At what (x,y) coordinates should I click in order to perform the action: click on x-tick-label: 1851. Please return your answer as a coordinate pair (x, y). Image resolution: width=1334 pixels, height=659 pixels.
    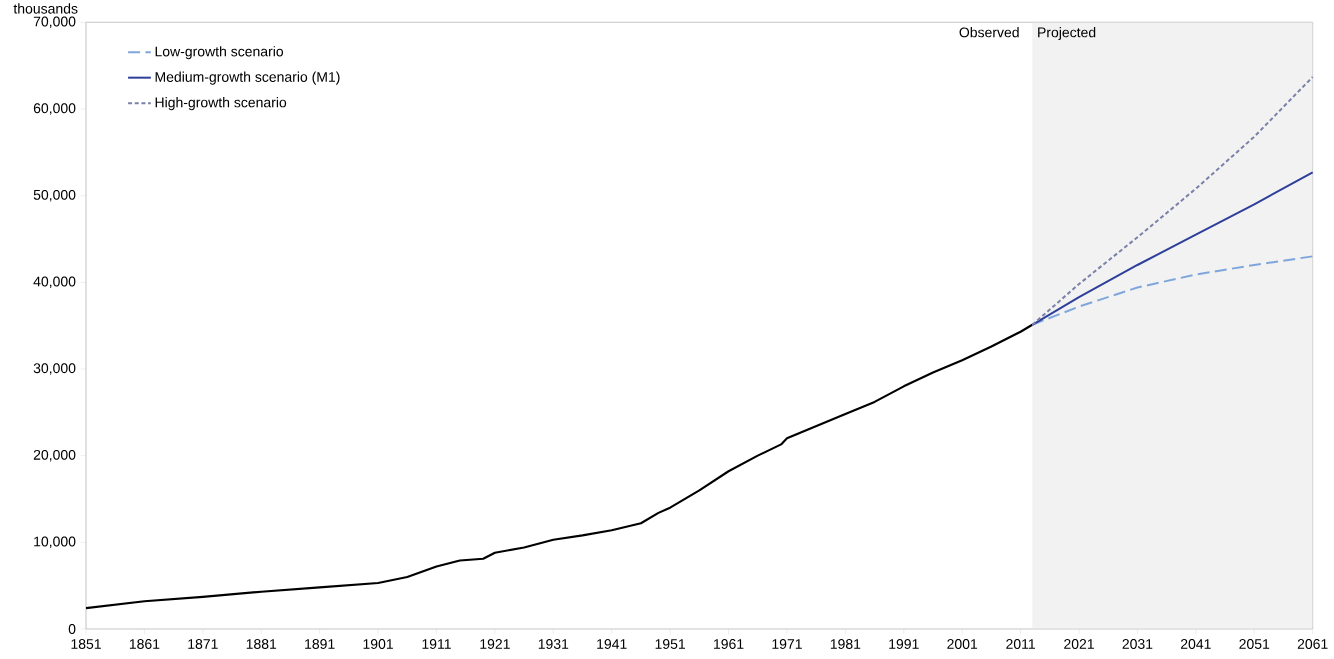
    Looking at the image, I should click on (86, 644).